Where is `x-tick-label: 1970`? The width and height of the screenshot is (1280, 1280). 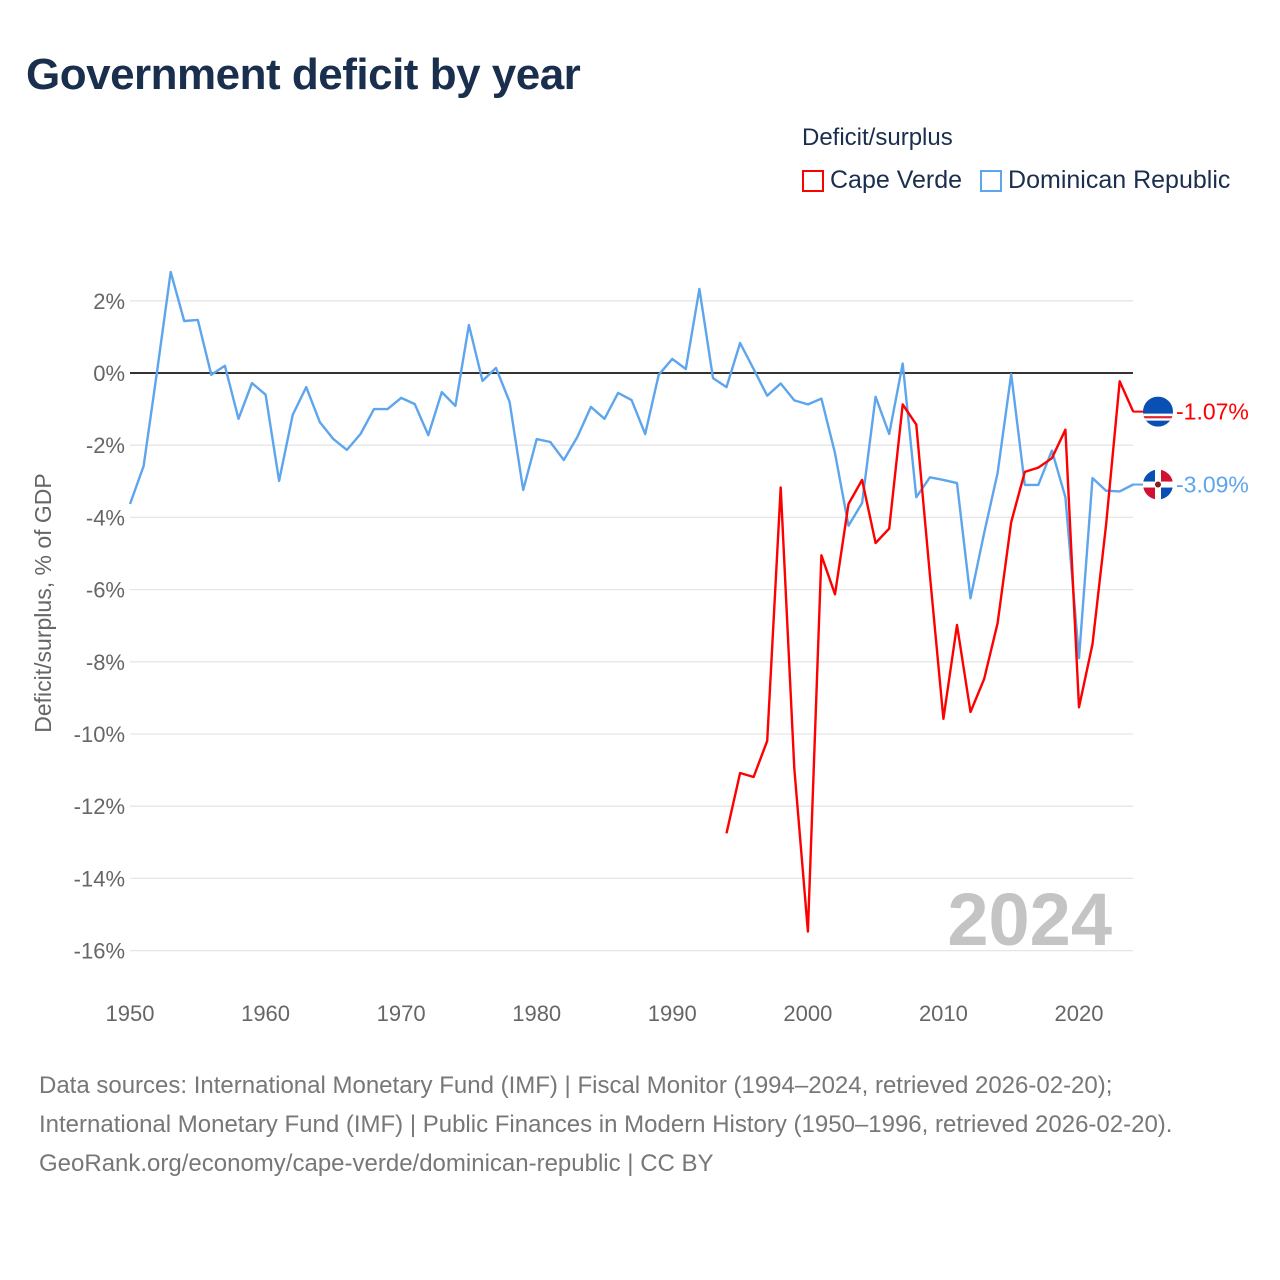
x-tick-label: 1970 is located at coordinates (401, 1013).